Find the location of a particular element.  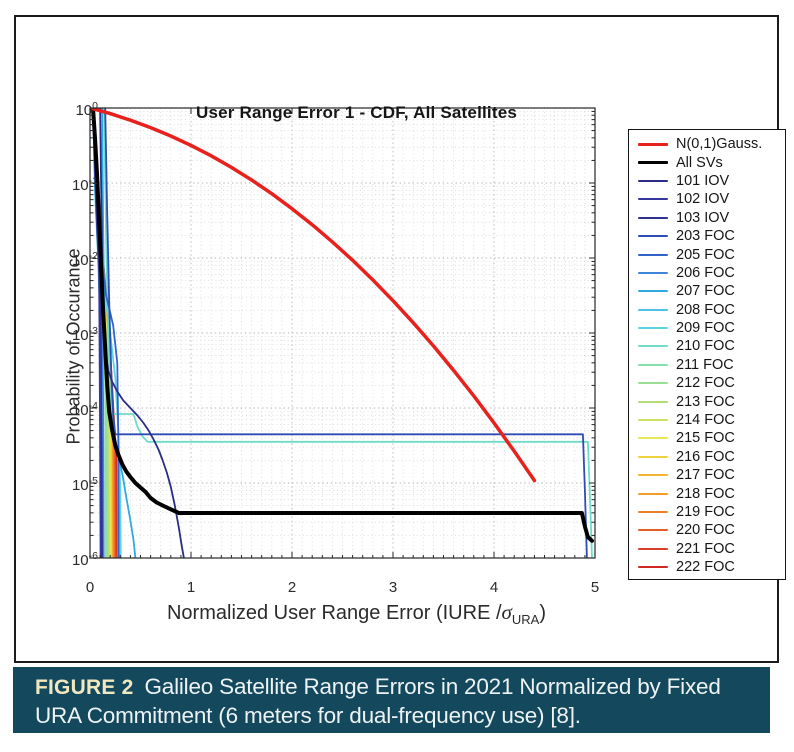

y-tick-label-10e-4: 10⁻⁴ is located at coordinates (84, 409).